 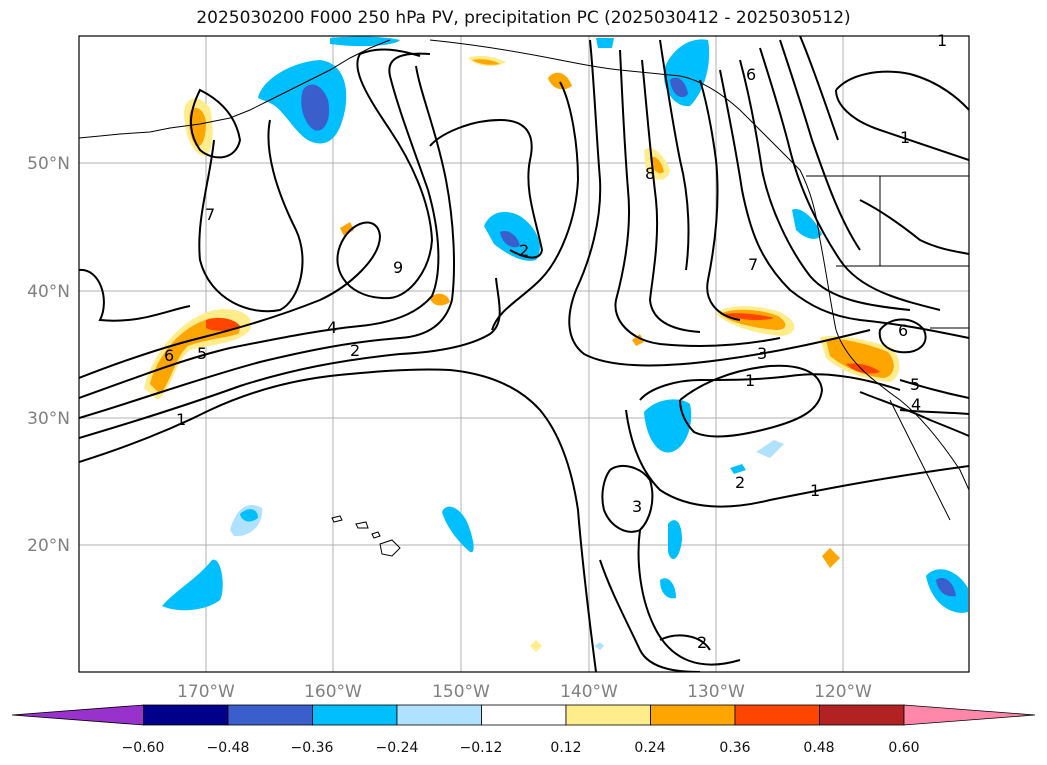 What do you see at coordinates (969, 715) in the screenshot?
I see `colorbar-extend-high` at bounding box center [969, 715].